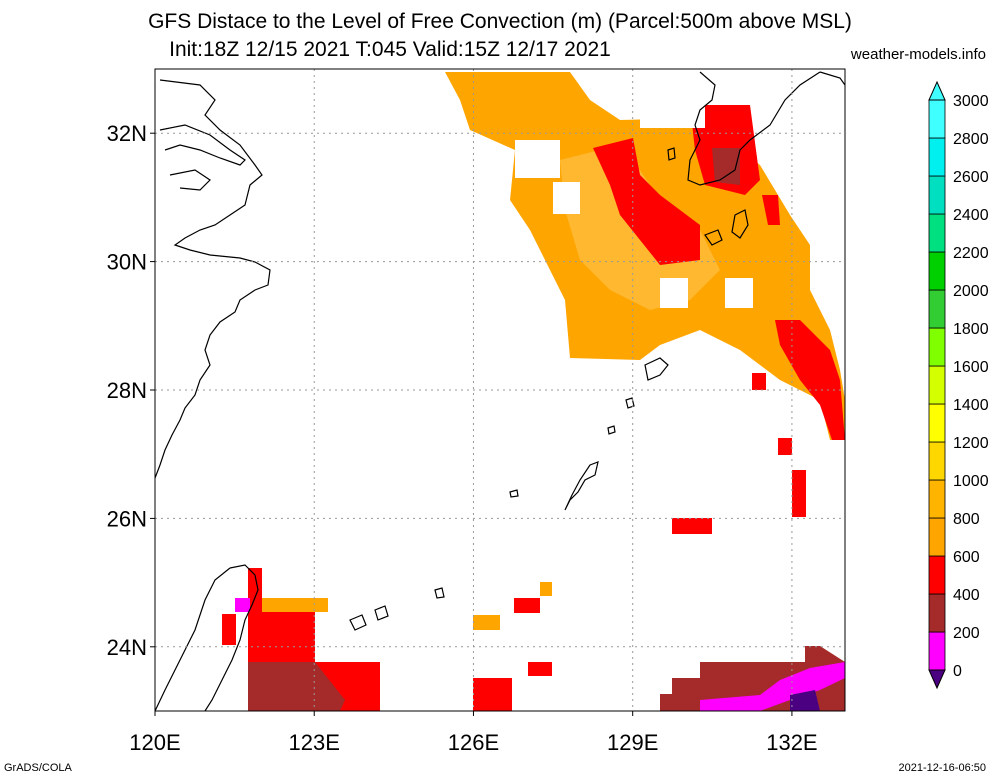 The width and height of the screenshot is (1000, 779). I want to click on footer-timestamp: 2021-12-16-06:50, so click(942, 768).